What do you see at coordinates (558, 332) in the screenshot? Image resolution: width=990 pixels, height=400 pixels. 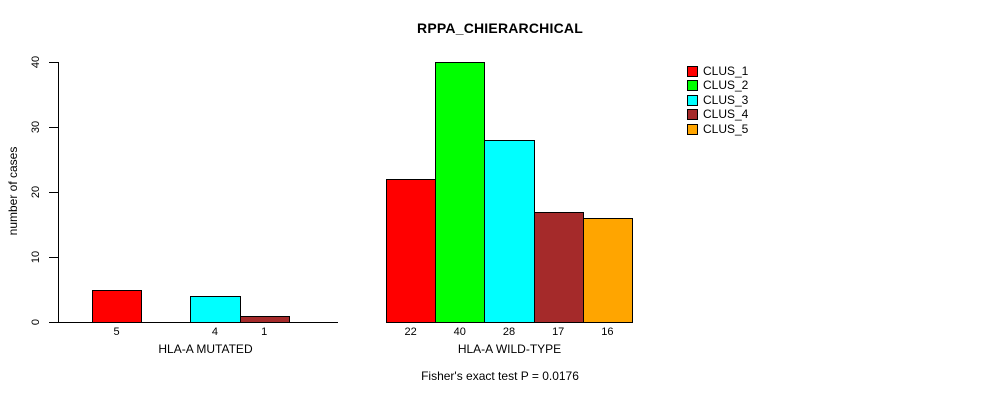 I see `bar-value-label: 17` at bounding box center [558, 332].